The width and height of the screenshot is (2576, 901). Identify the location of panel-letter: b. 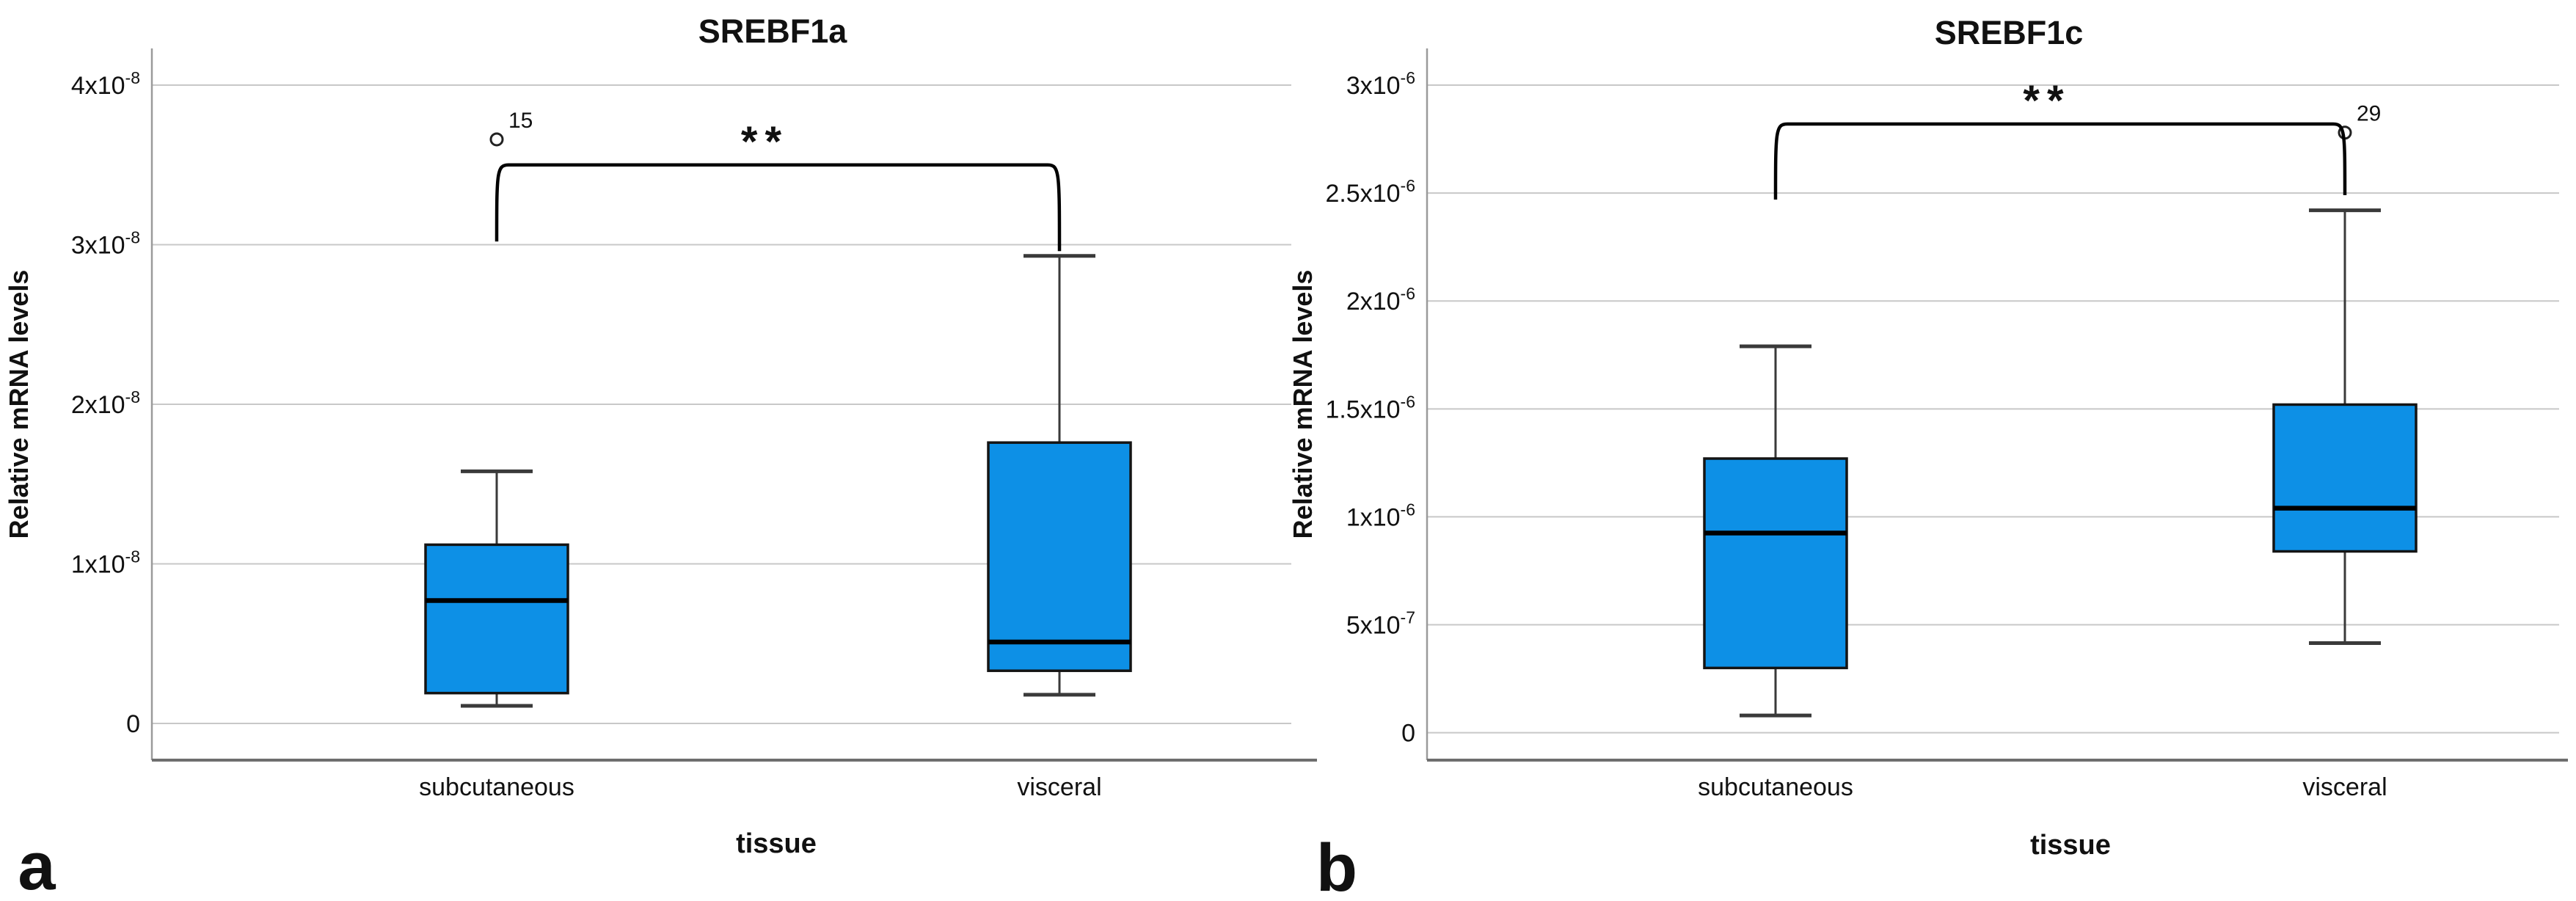
(1337, 866).